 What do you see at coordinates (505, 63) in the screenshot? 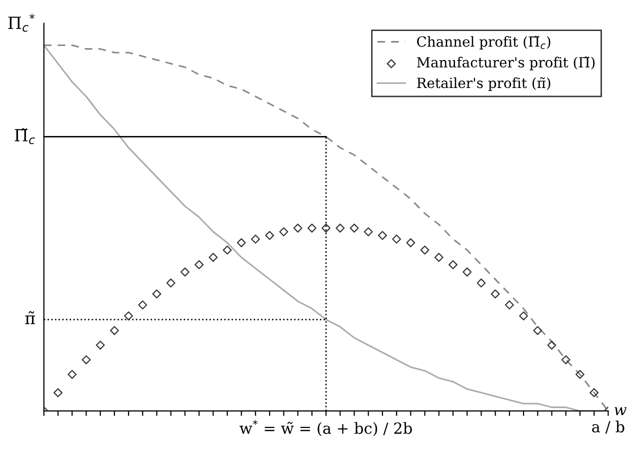
I see `legend-label: Manufacturer's profit (Π̃)` at bounding box center [505, 63].